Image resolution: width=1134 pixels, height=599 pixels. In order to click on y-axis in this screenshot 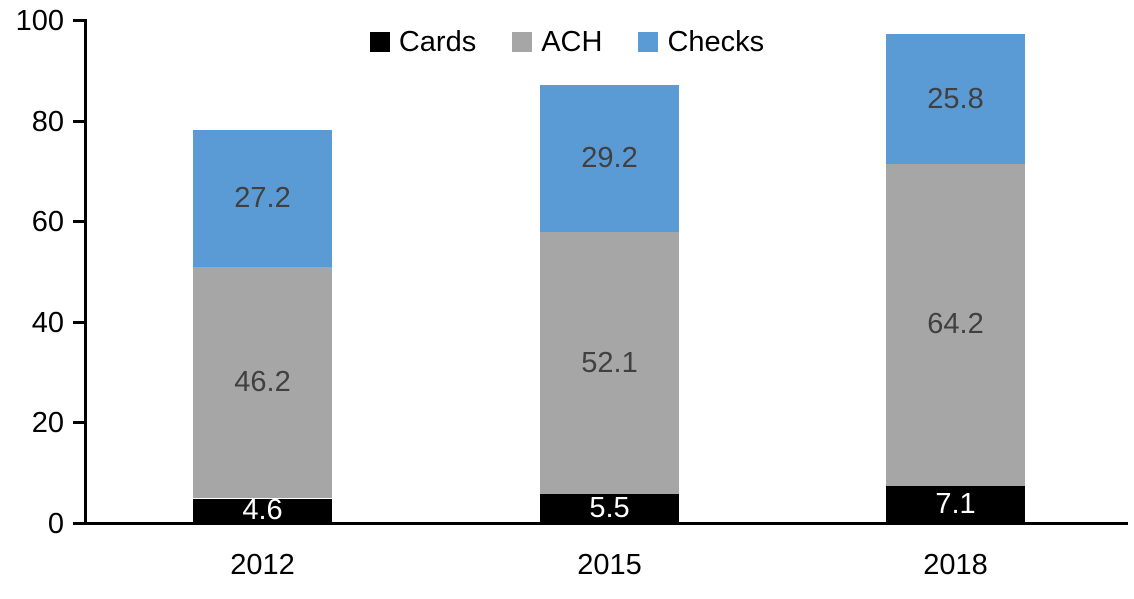, I will do `click(85, 272)`.